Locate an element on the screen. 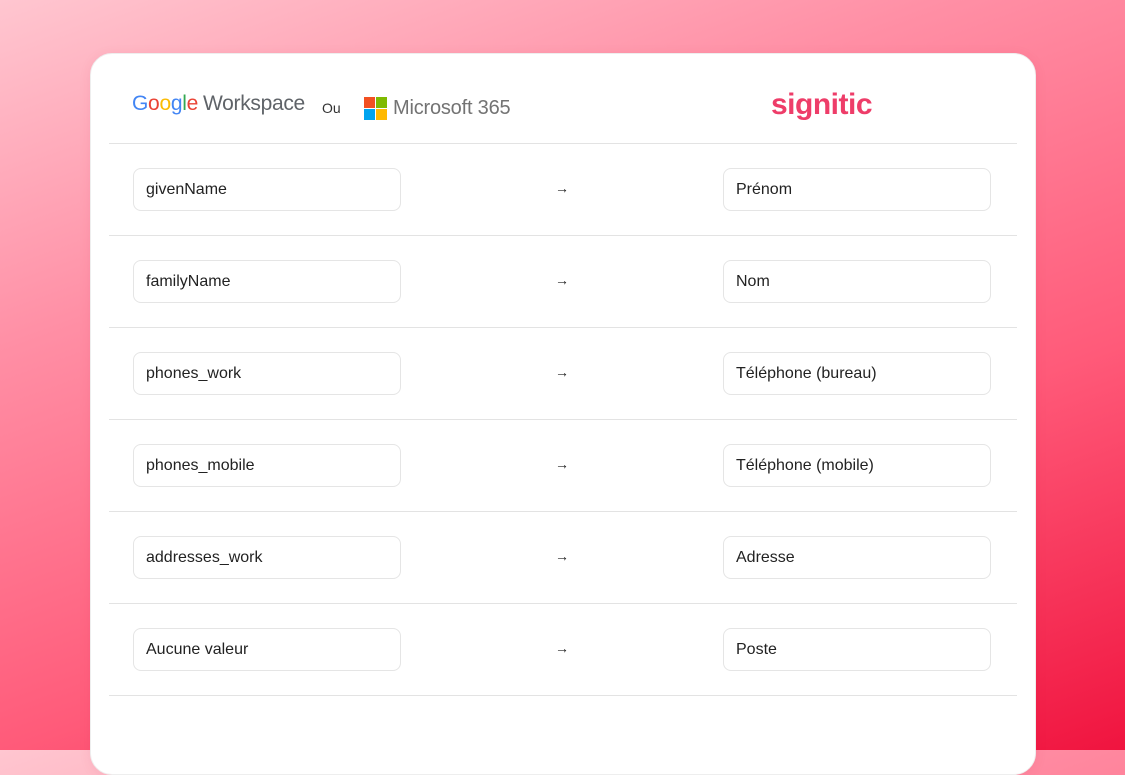  mapping-row: addresses_work → Adresse is located at coordinates (563, 558).